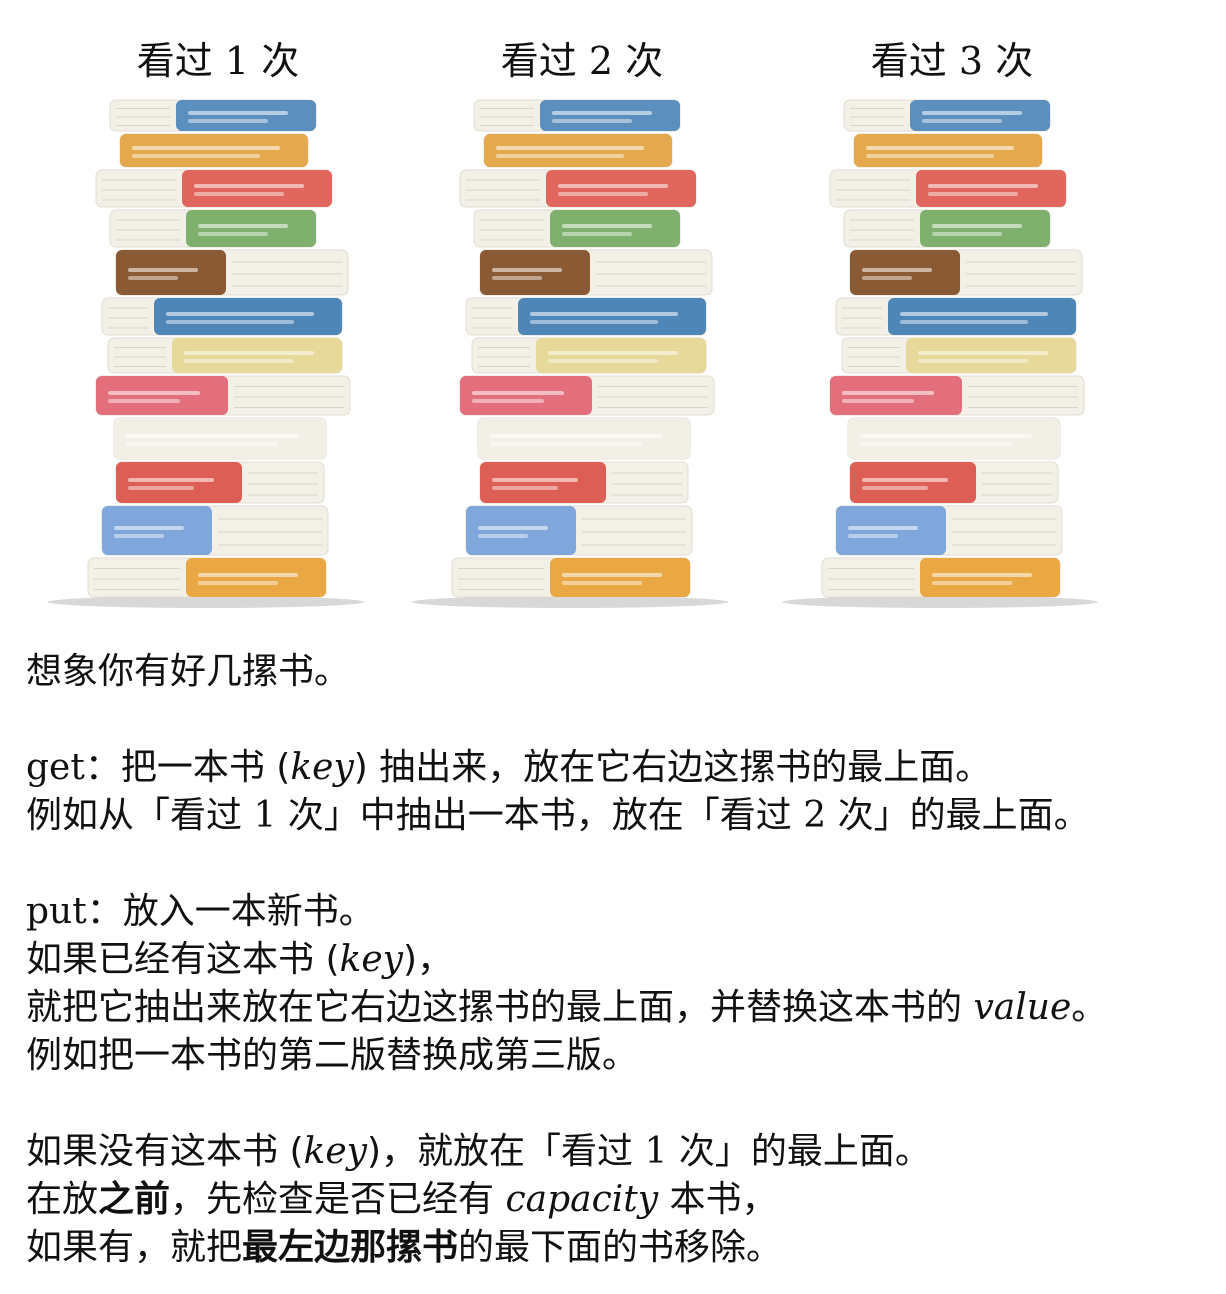 This screenshot has height=1294, width=1226. Describe the element at coordinates (200, 911) in the screenshot. I see `put-line-1: put：放入一本新书。` at that location.